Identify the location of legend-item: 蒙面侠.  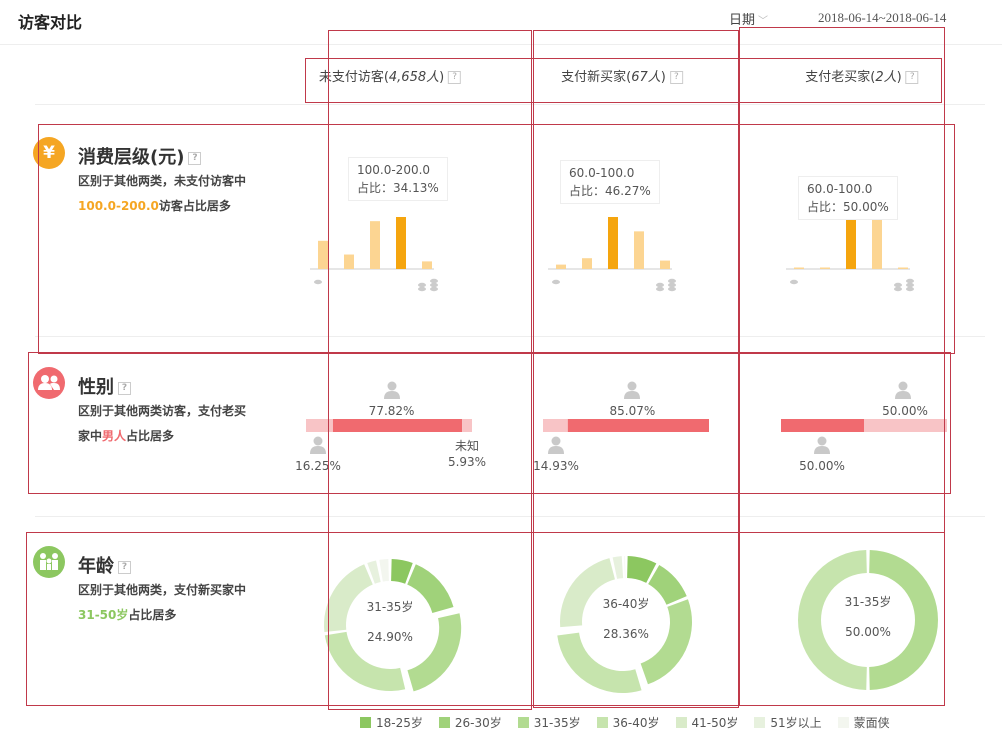
(863, 722).